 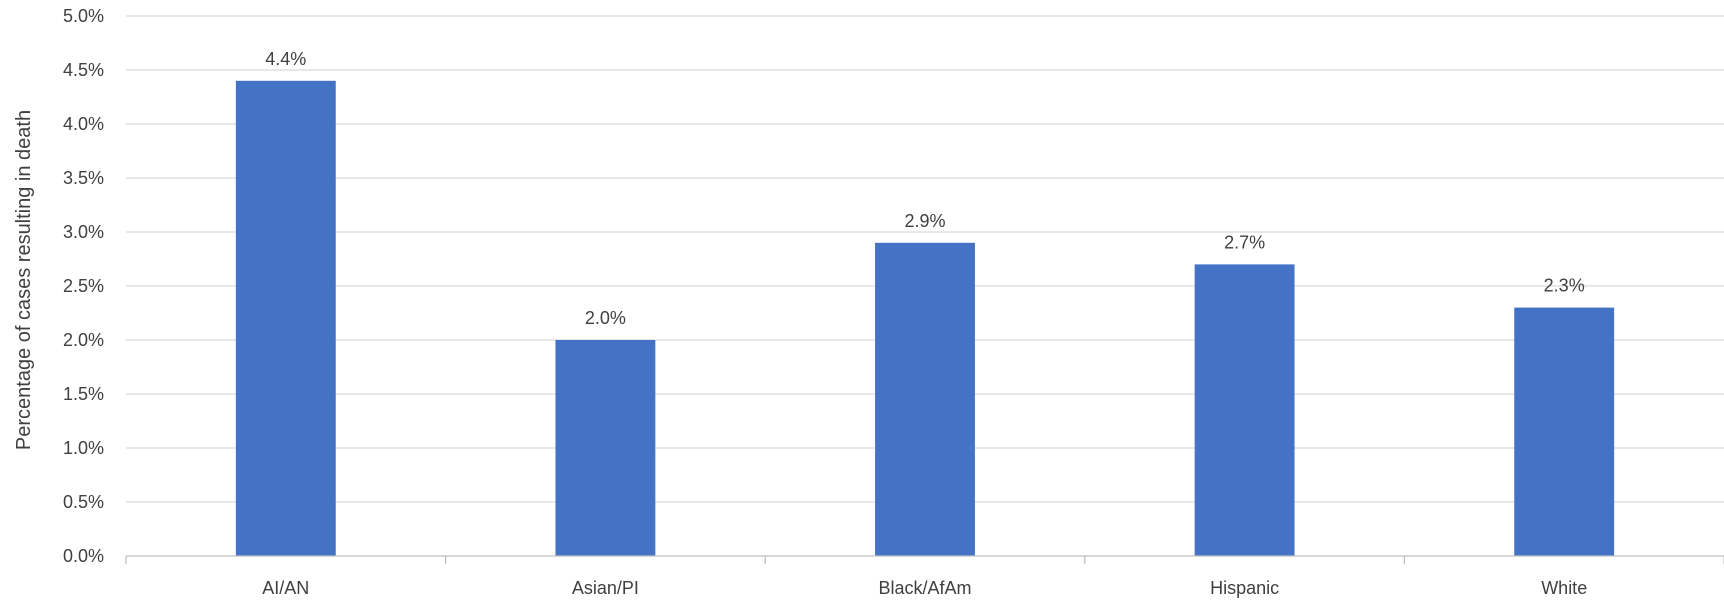 I want to click on x-tick-label: White, so click(x=1564, y=588).